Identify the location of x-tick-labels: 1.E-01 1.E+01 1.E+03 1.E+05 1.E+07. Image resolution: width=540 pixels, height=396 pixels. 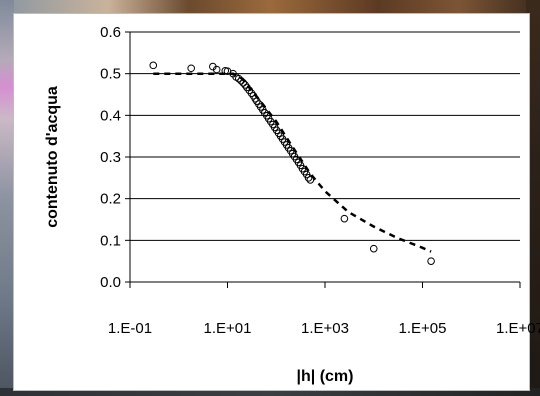
(324, 328).